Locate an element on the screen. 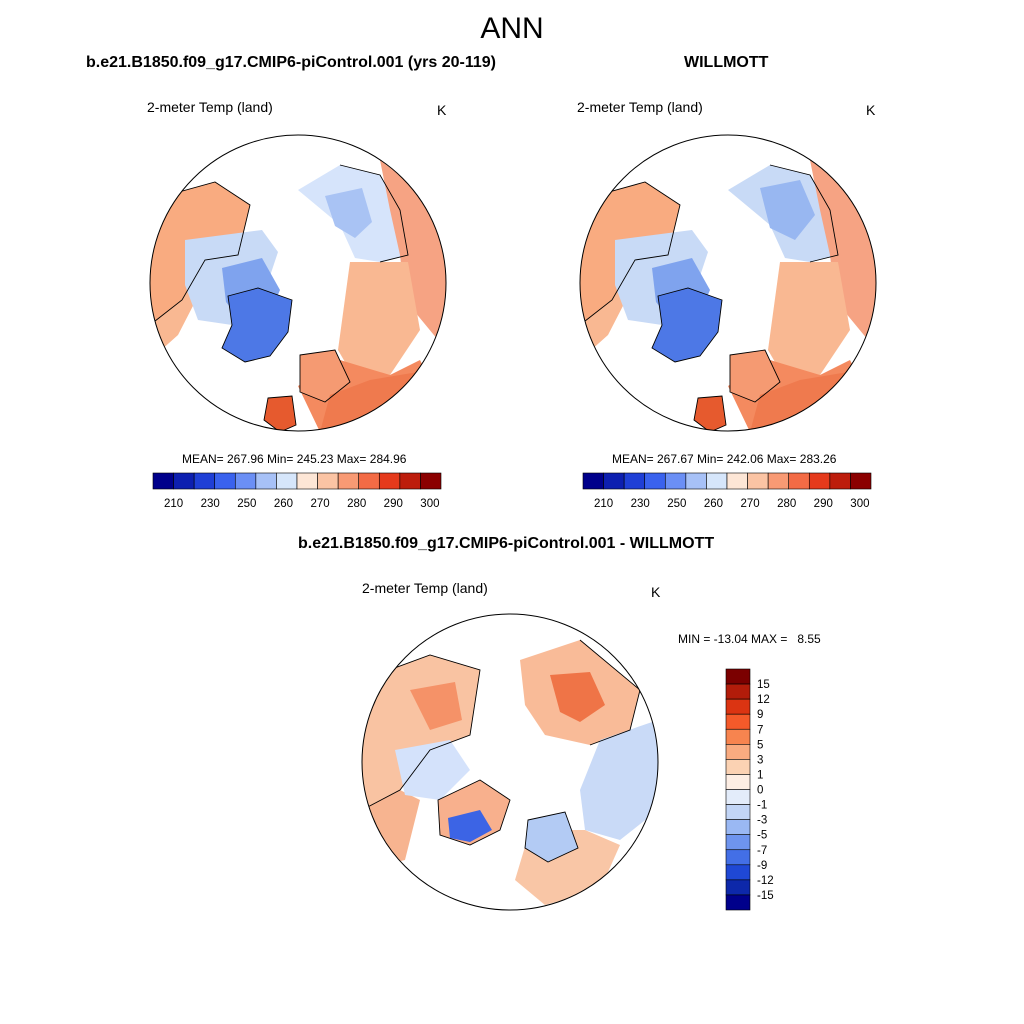 The width and height of the screenshot is (1024, 1024). difference-stats: MIN = -13.04 MAX = 8.55 is located at coordinates (749, 639).